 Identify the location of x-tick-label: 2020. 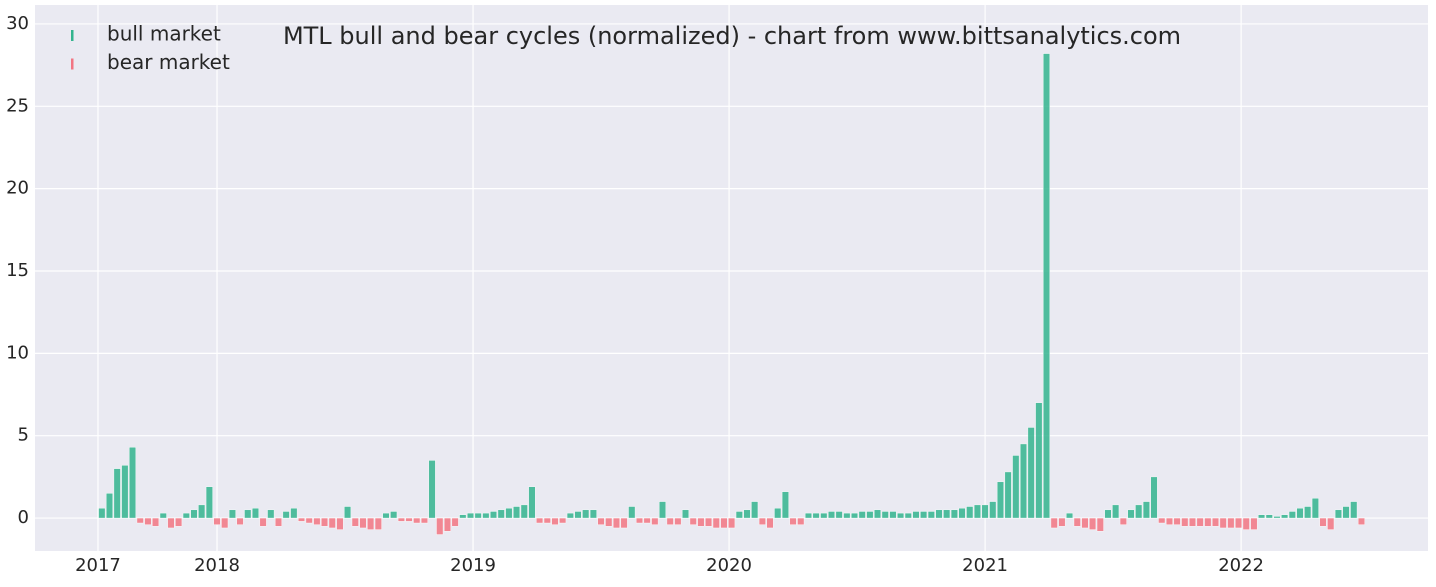
(729, 565).